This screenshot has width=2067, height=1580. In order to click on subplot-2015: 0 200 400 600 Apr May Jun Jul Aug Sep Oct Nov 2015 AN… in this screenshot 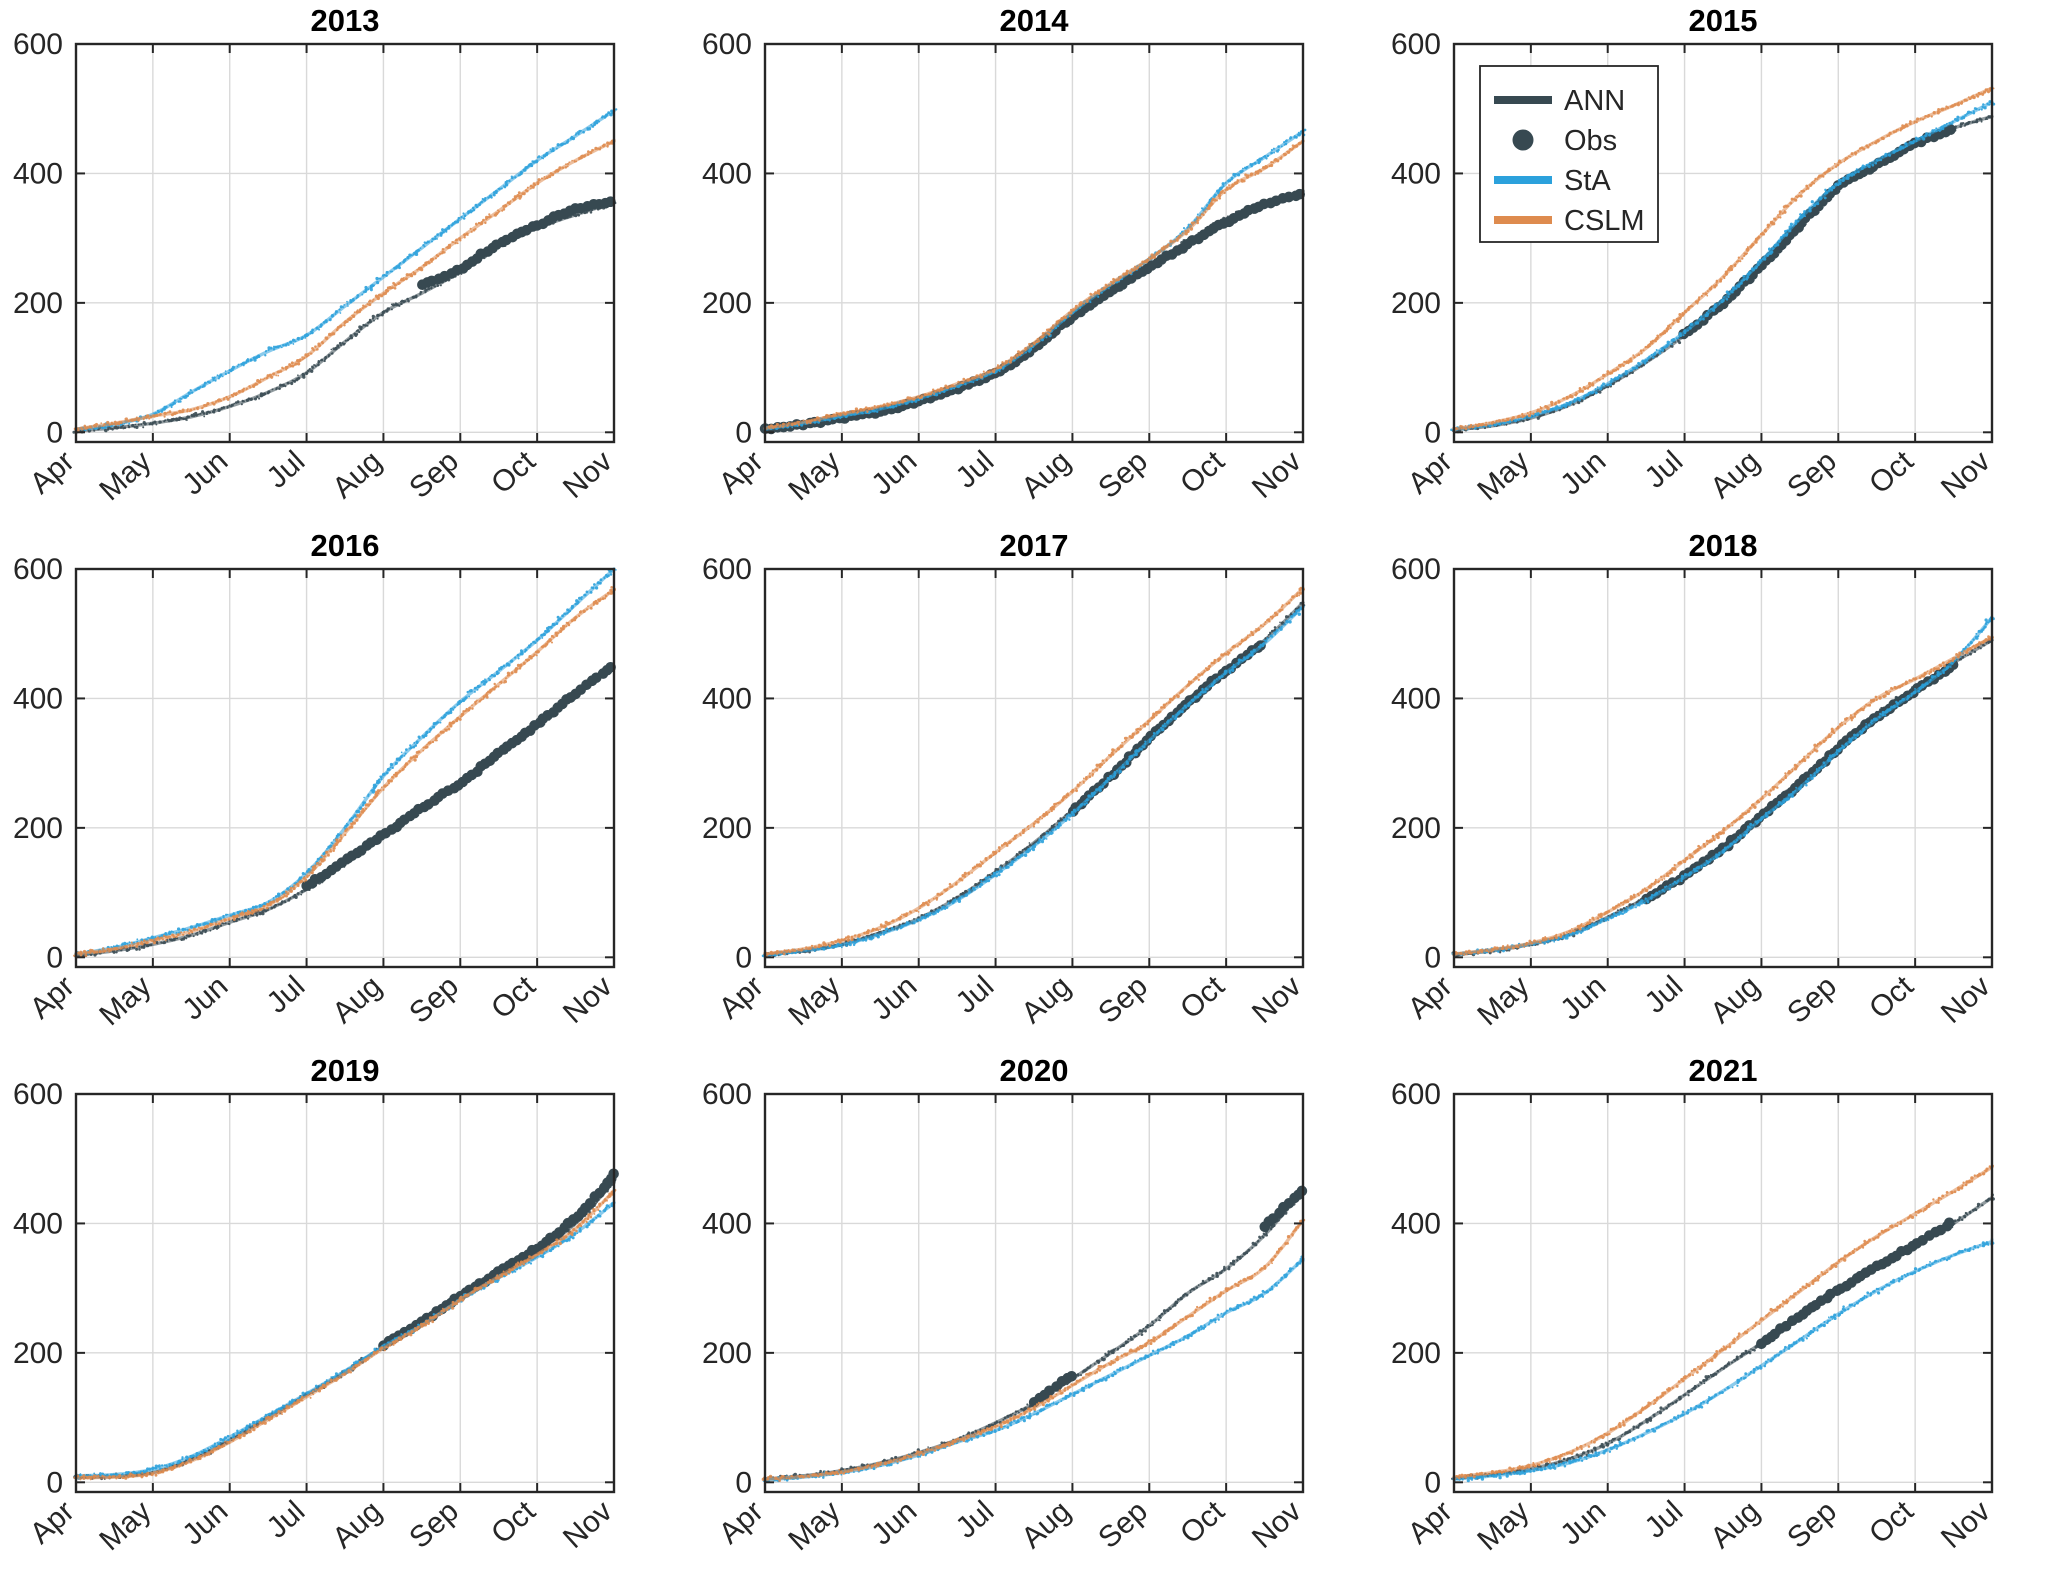, I will do `click(1722, 262)`.